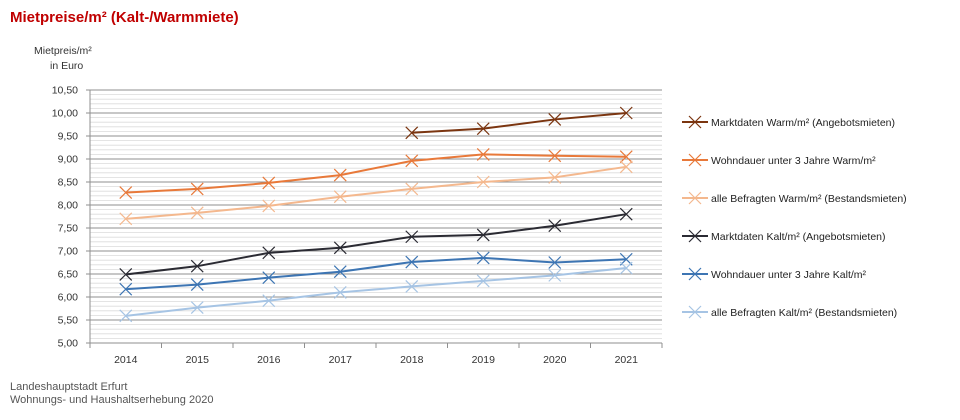 This screenshot has height=420, width=960. I want to click on x-tick-label: 2017, so click(341, 360).